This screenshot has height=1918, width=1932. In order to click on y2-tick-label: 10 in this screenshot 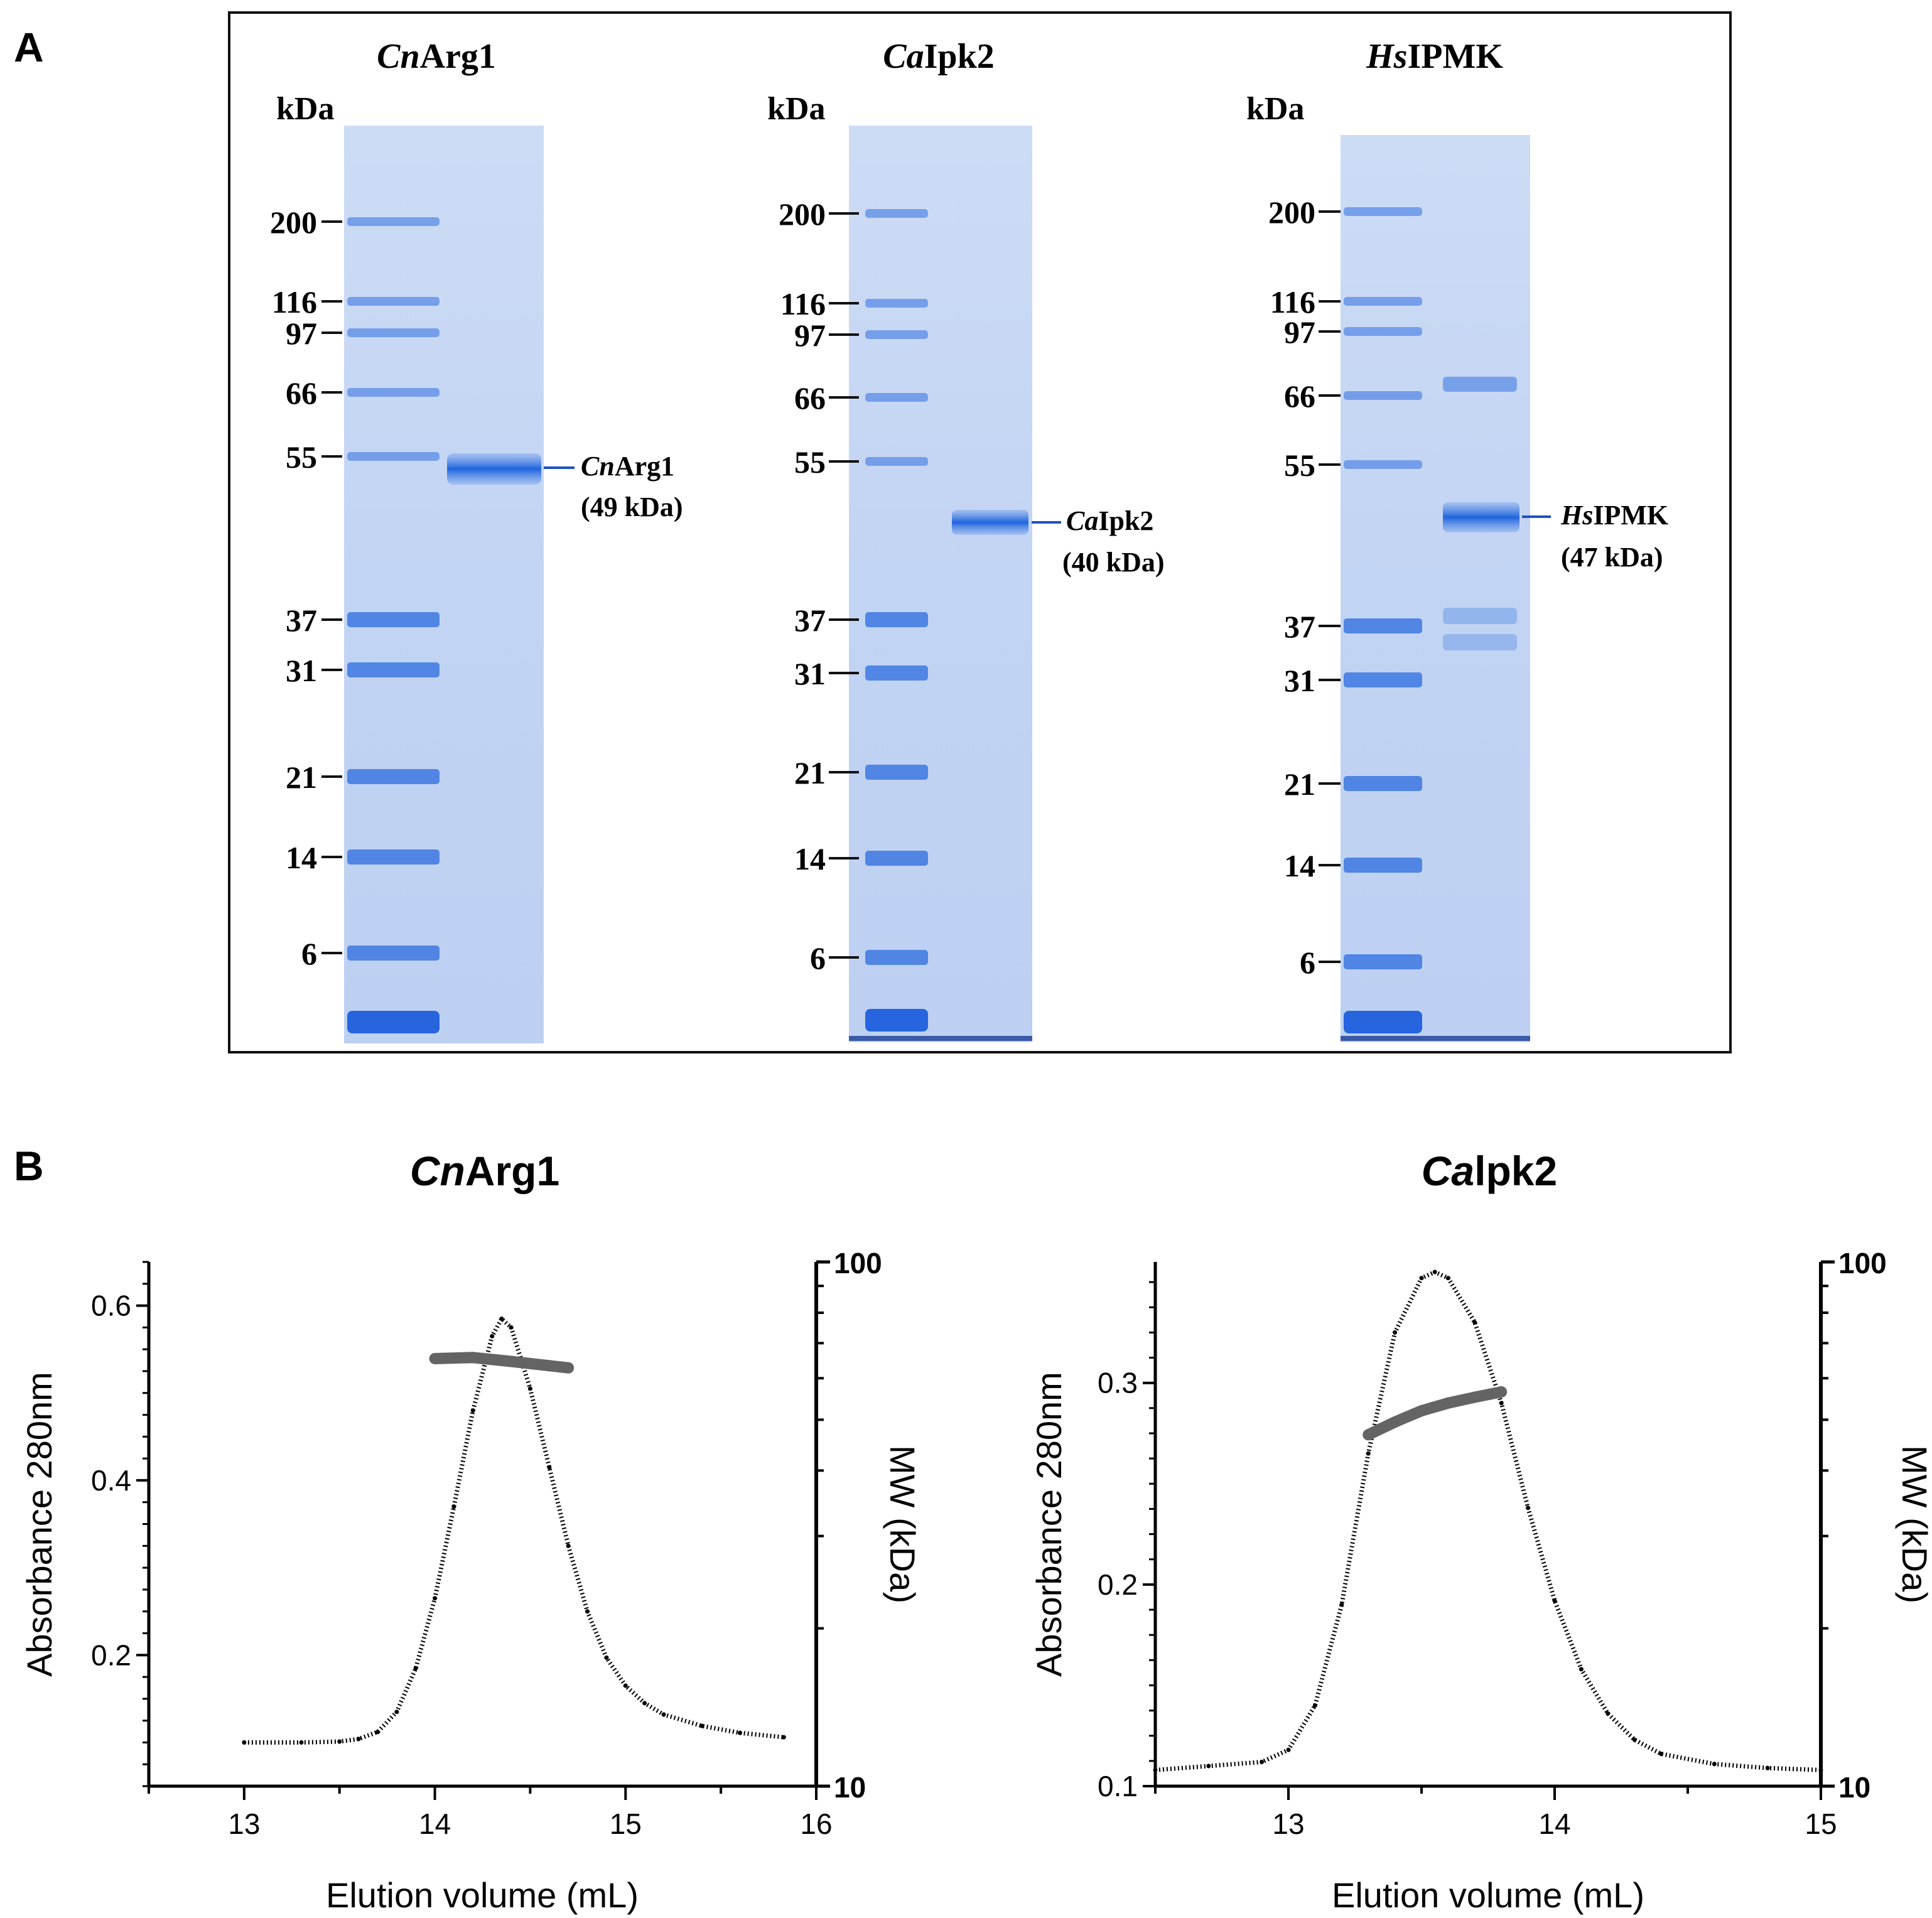, I will do `click(850, 1787)`.